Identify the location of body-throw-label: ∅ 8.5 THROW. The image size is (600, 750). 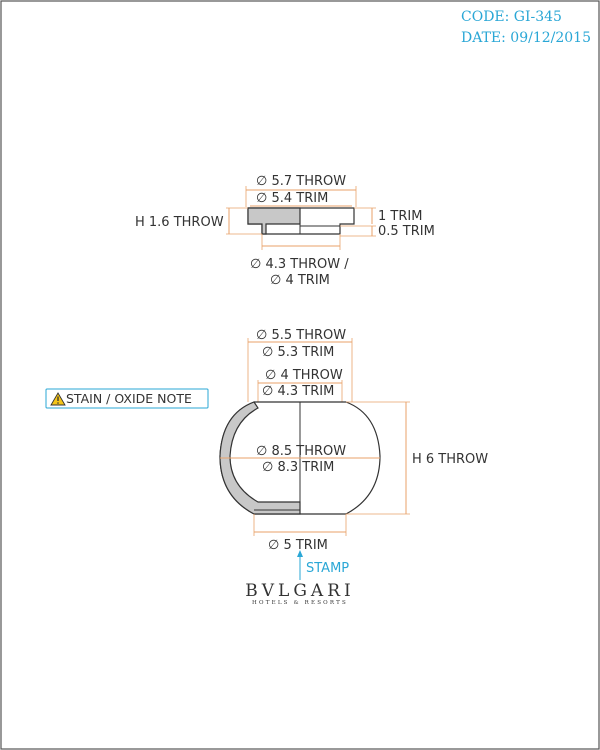
(301, 451).